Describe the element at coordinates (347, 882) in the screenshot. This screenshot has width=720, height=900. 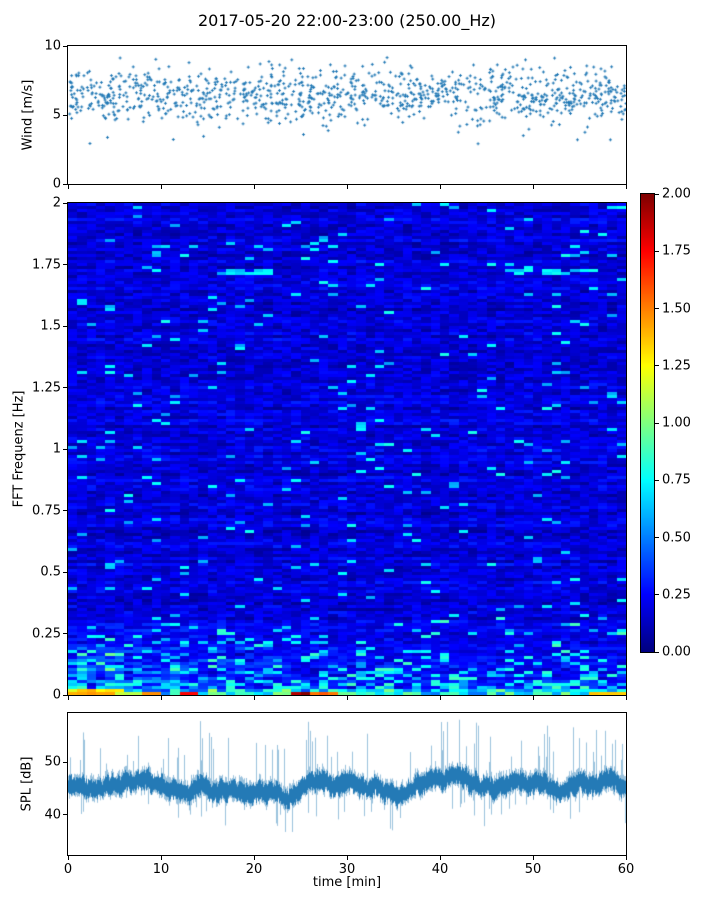
I see `time-axis-label: time [min]` at that location.